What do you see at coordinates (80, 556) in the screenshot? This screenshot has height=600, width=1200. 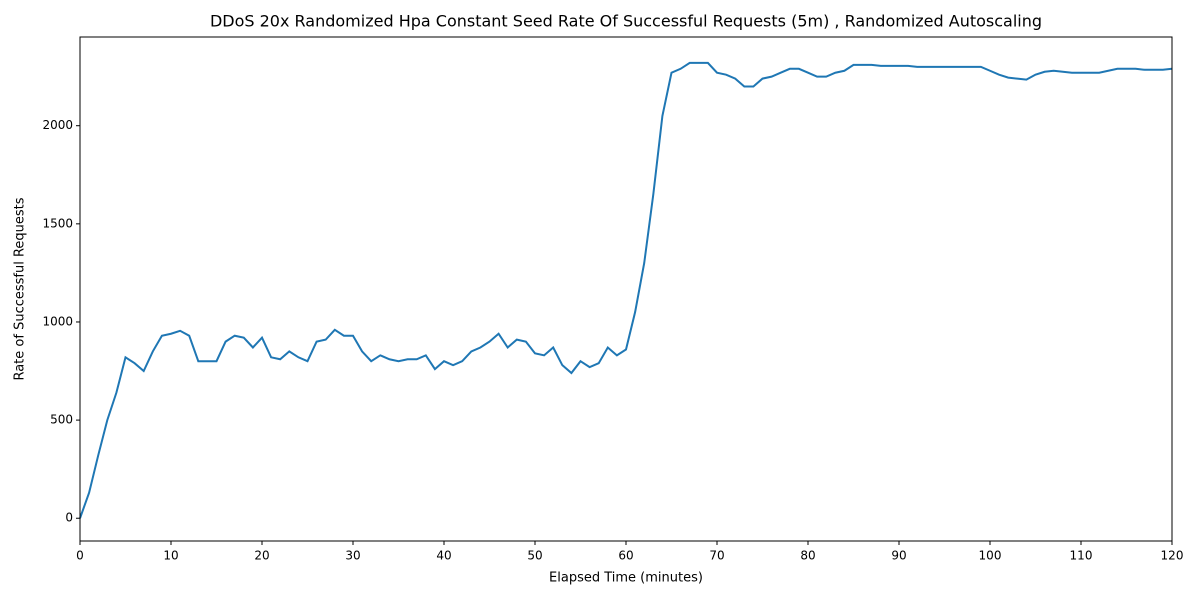 I see `x-tick-label: 0` at bounding box center [80, 556].